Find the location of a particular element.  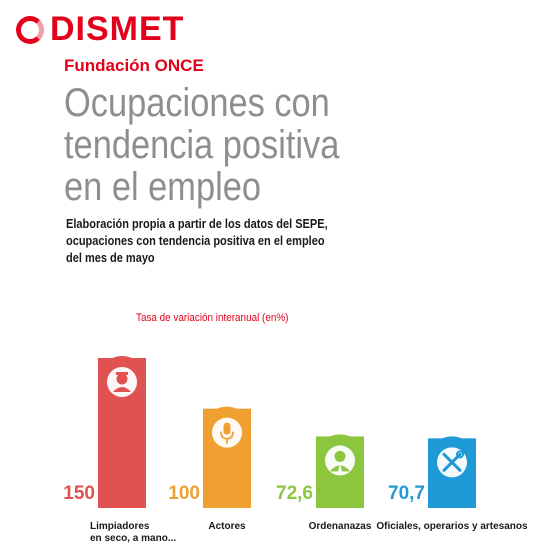

worker-icon is located at coordinates (122, 382).